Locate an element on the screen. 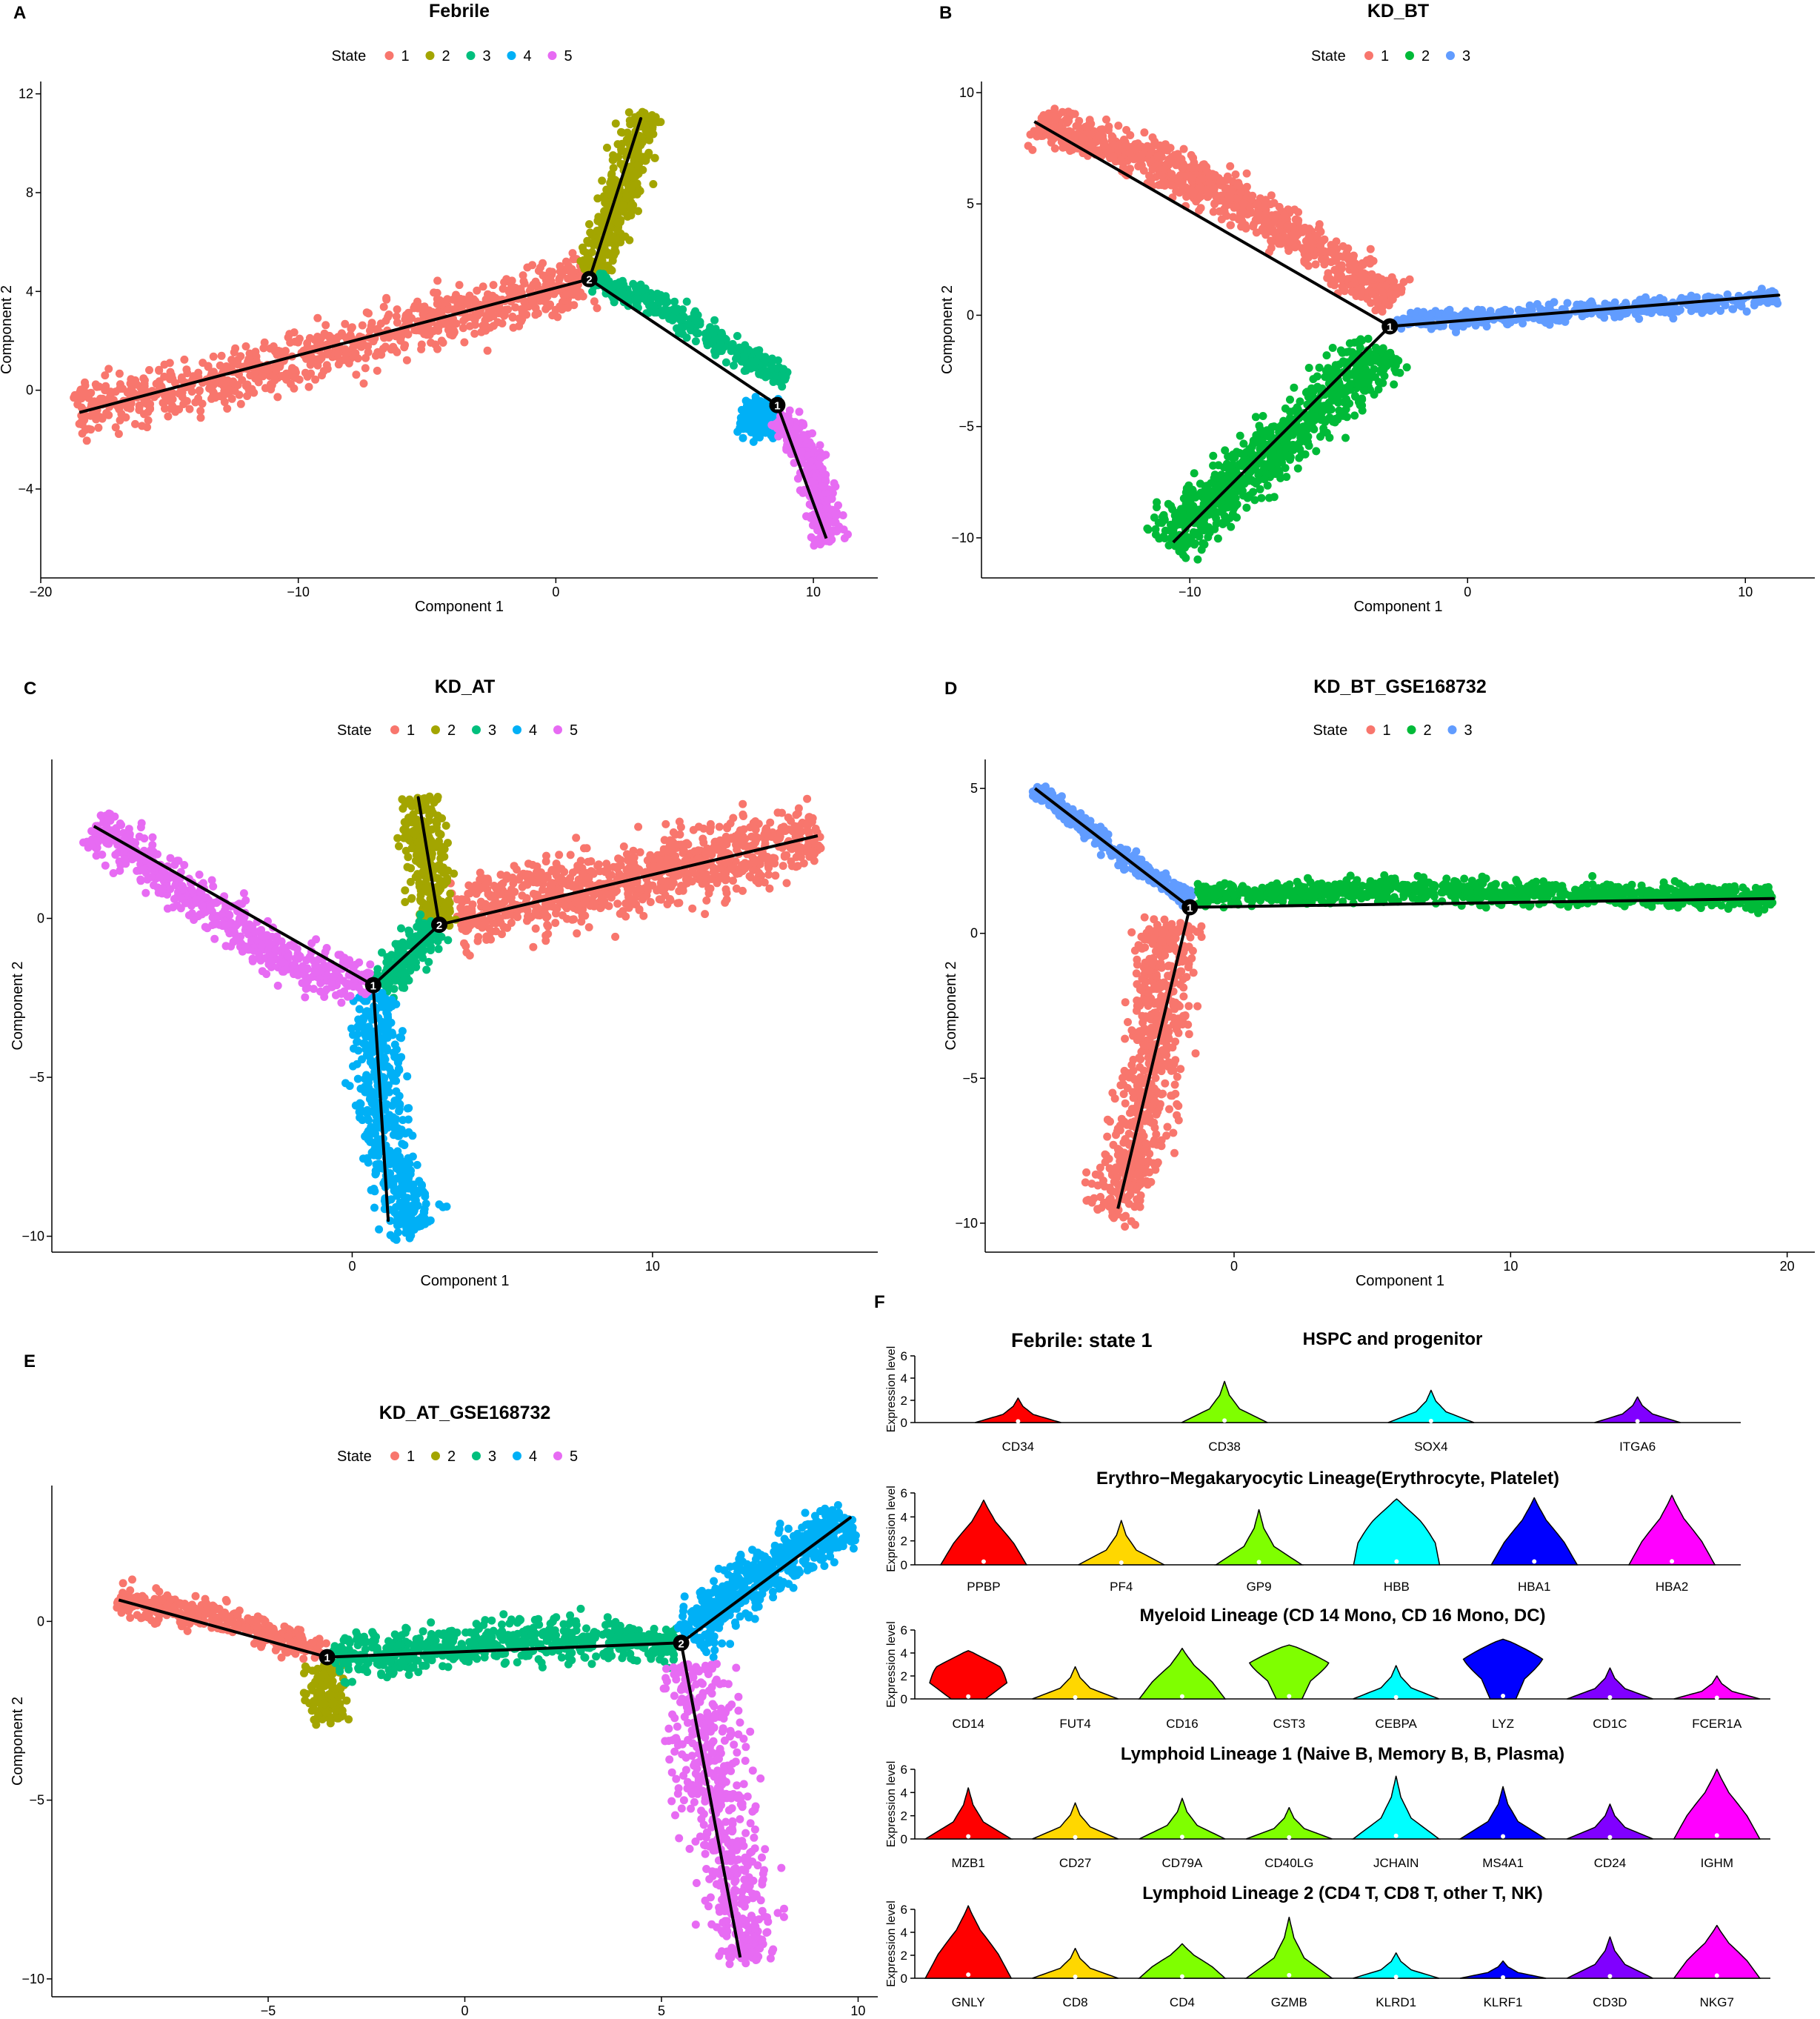 The image size is (1820, 2019). x-tick-label: 10 is located at coordinates (1745, 592).